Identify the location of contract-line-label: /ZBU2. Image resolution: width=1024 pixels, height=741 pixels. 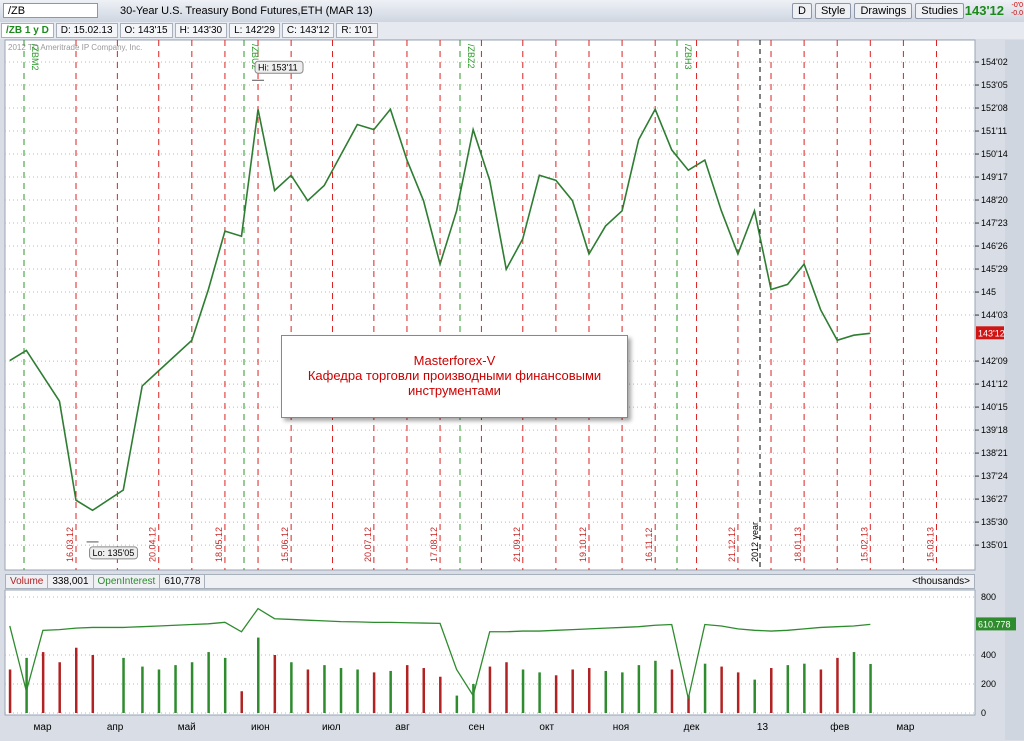
(255, 57).